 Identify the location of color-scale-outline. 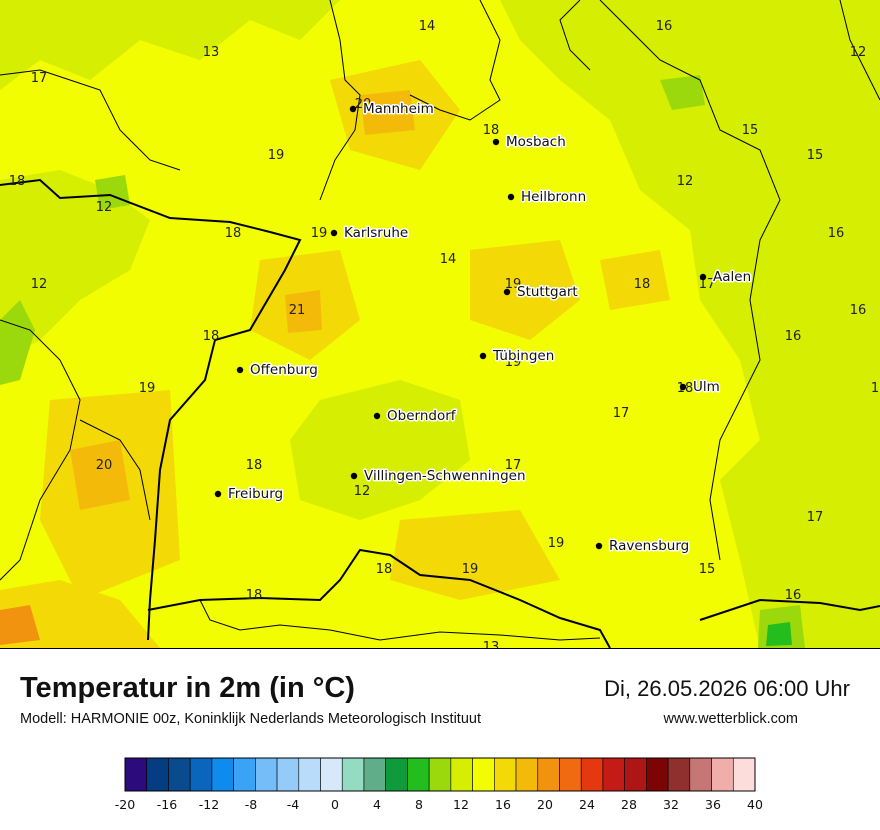
(440, 774).